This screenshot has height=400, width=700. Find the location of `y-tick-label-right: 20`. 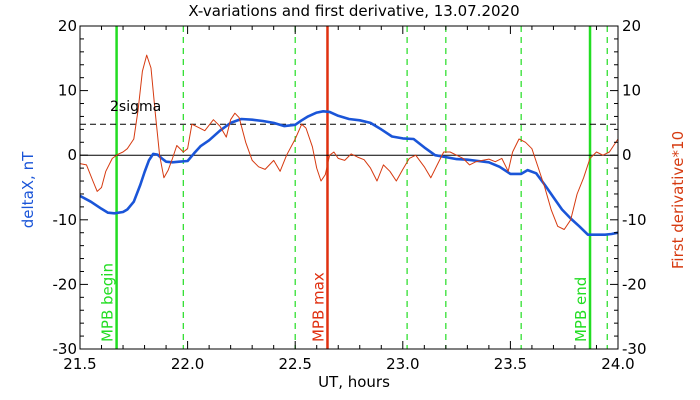

y-tick-label-right: 20 is located at coordinates (631, 26).